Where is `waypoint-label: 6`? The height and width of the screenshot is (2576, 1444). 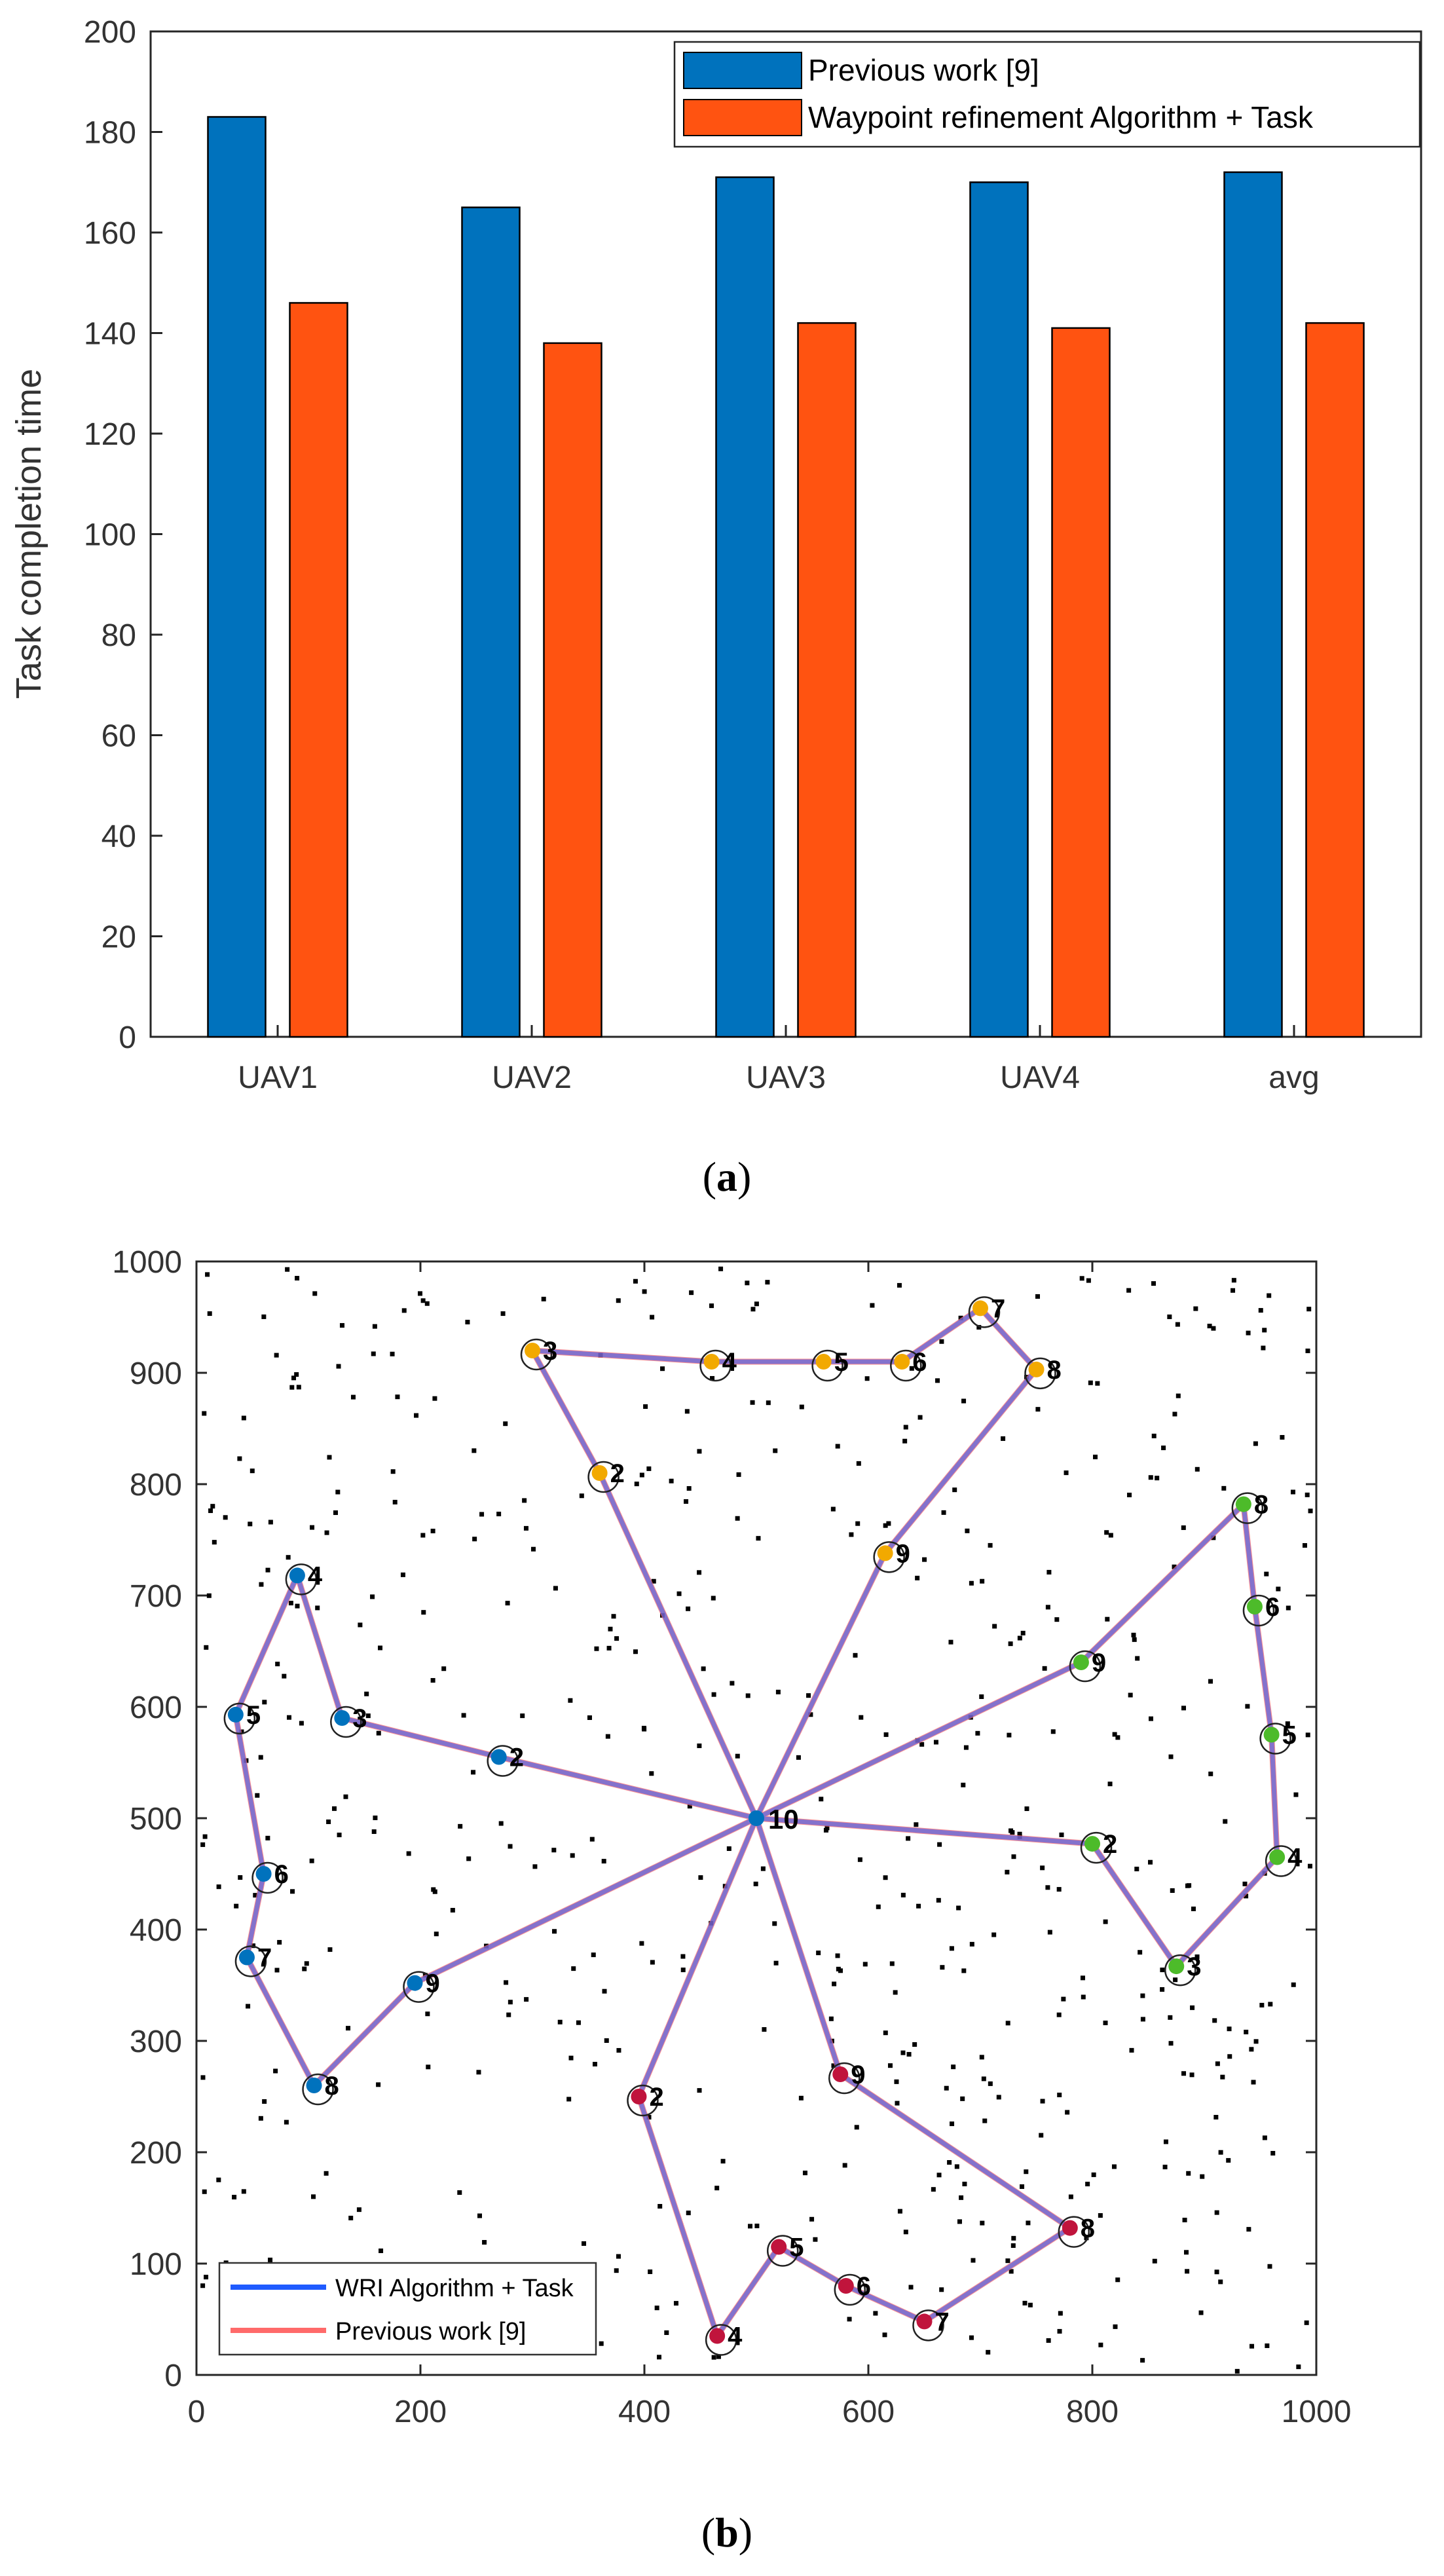
waypoint-label: 6 is located at coordinates (1272, 1607).